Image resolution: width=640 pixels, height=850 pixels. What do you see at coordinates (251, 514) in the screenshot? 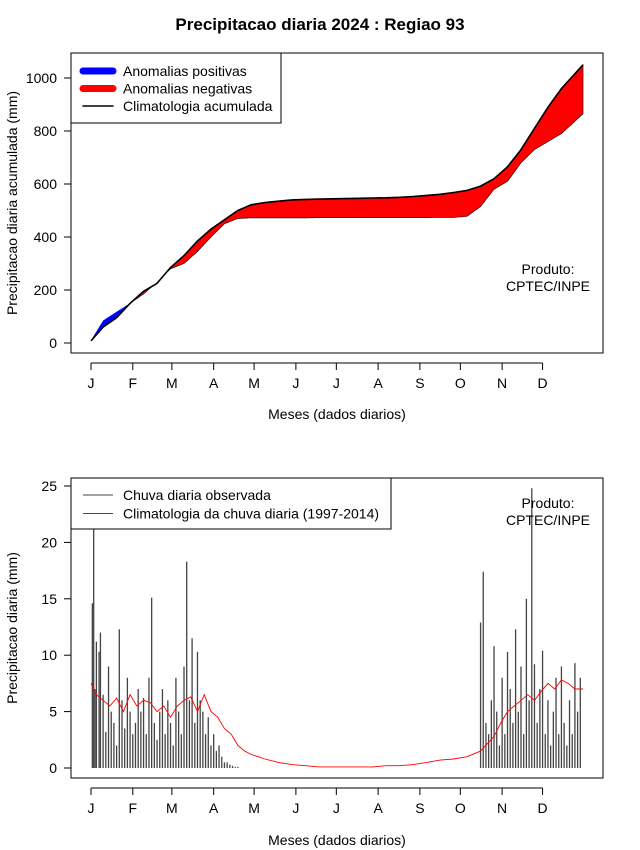
I see `legend-label: Climatologia da chuva diaria (1997-2014)` at bounding box center [251, 514].